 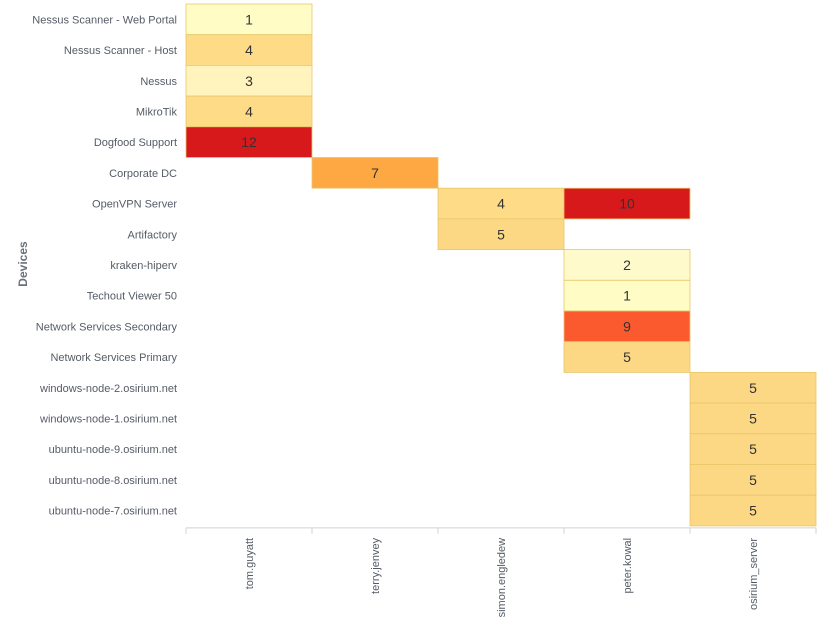 I want to click on heatmap-cell-value: 2, so click(x=627, y=265).